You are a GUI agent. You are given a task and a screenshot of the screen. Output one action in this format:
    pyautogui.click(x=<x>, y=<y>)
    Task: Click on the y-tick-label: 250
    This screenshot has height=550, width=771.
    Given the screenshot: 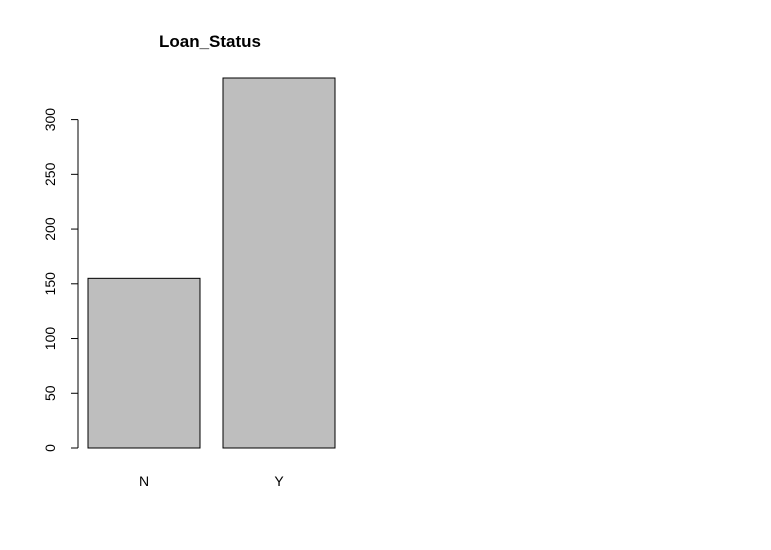 What is the action you would take?
    pyautogui.click(x=50, y=174)
    